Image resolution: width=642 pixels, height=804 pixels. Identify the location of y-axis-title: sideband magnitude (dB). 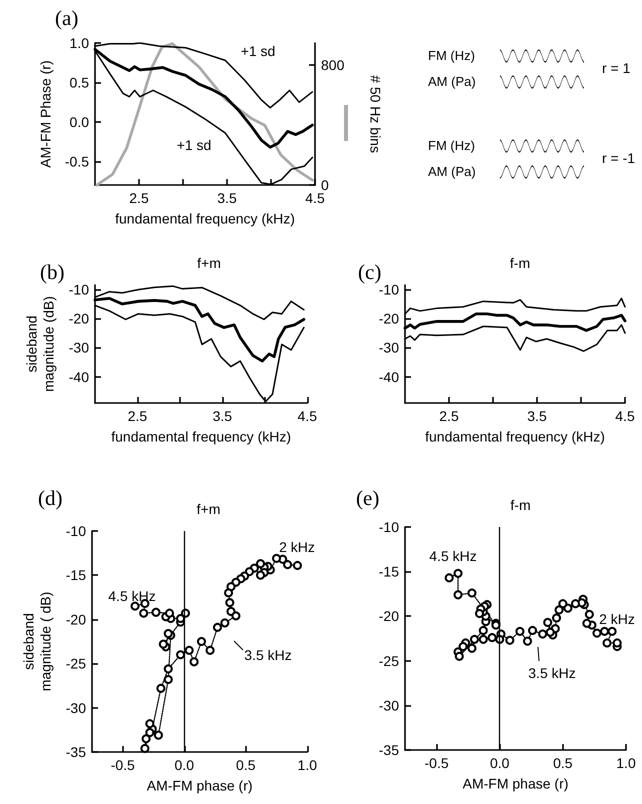
(40, 344).